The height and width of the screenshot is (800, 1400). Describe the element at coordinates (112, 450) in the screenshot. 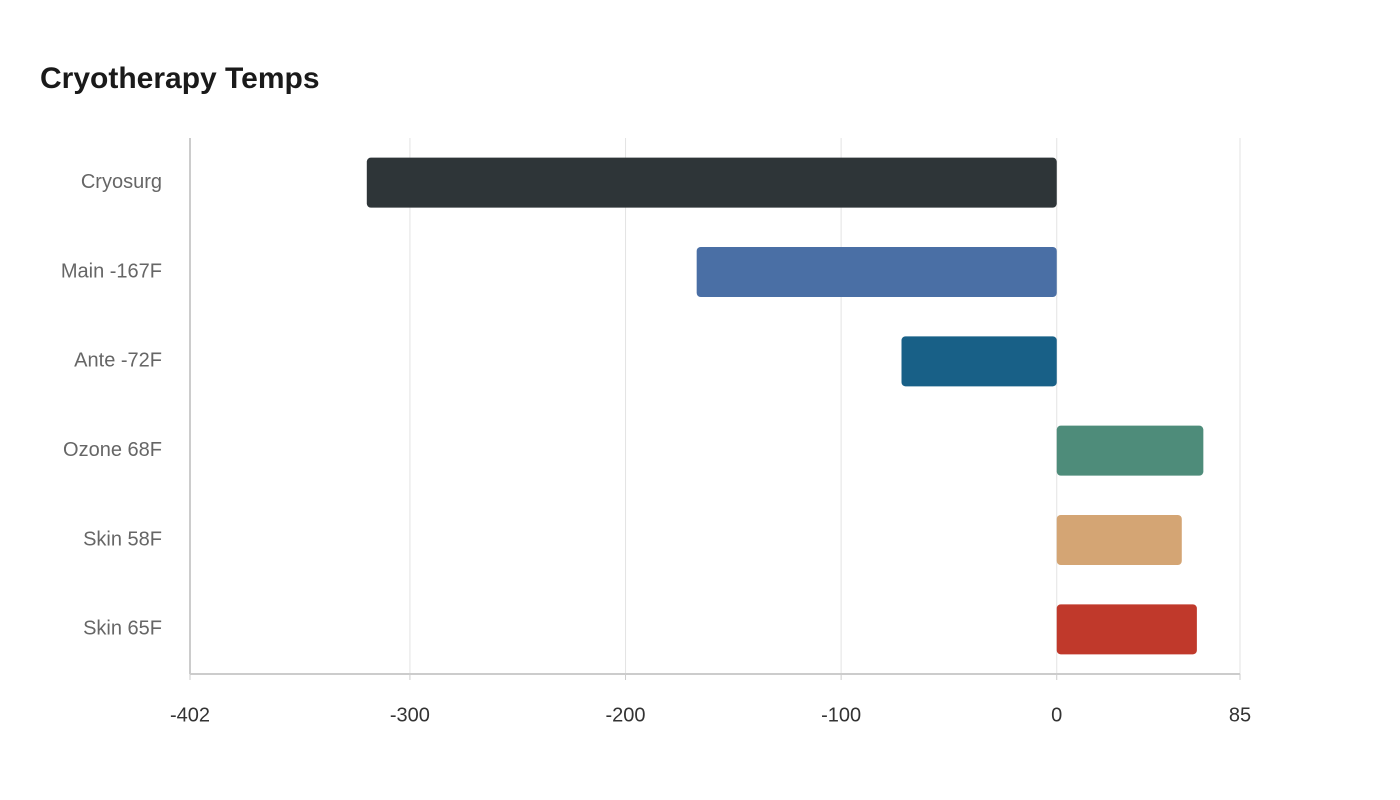

I see `y-tick-label: Ozone 68F` at that location.